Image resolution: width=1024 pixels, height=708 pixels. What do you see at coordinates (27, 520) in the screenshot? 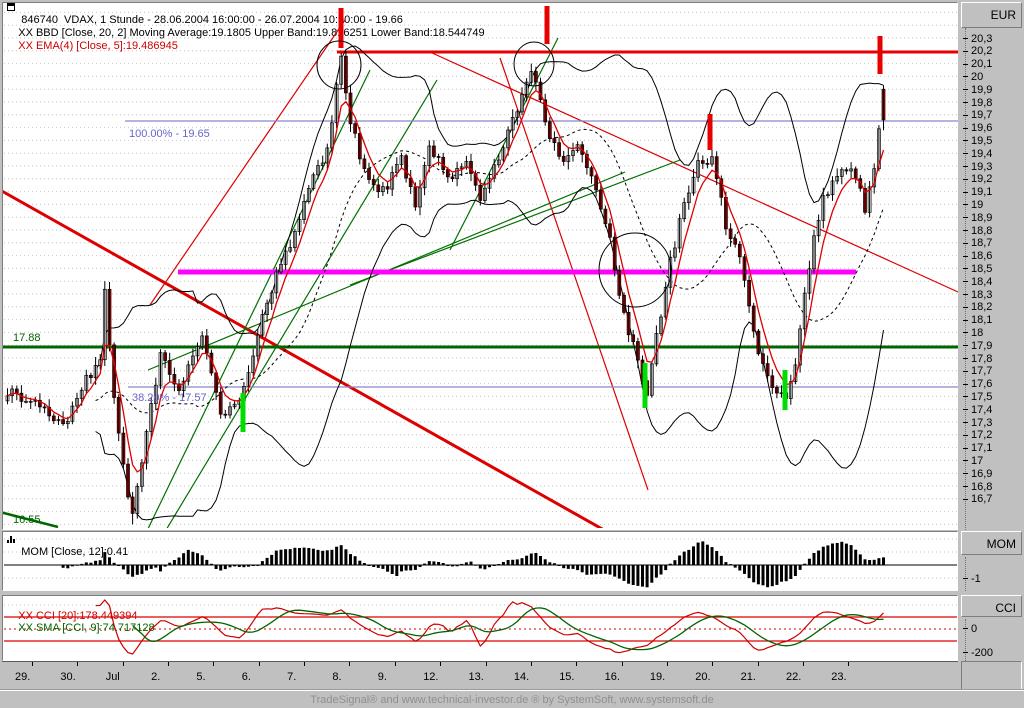
I see `chart-annotation-label: 16.55` at bounding box center [27, 520].